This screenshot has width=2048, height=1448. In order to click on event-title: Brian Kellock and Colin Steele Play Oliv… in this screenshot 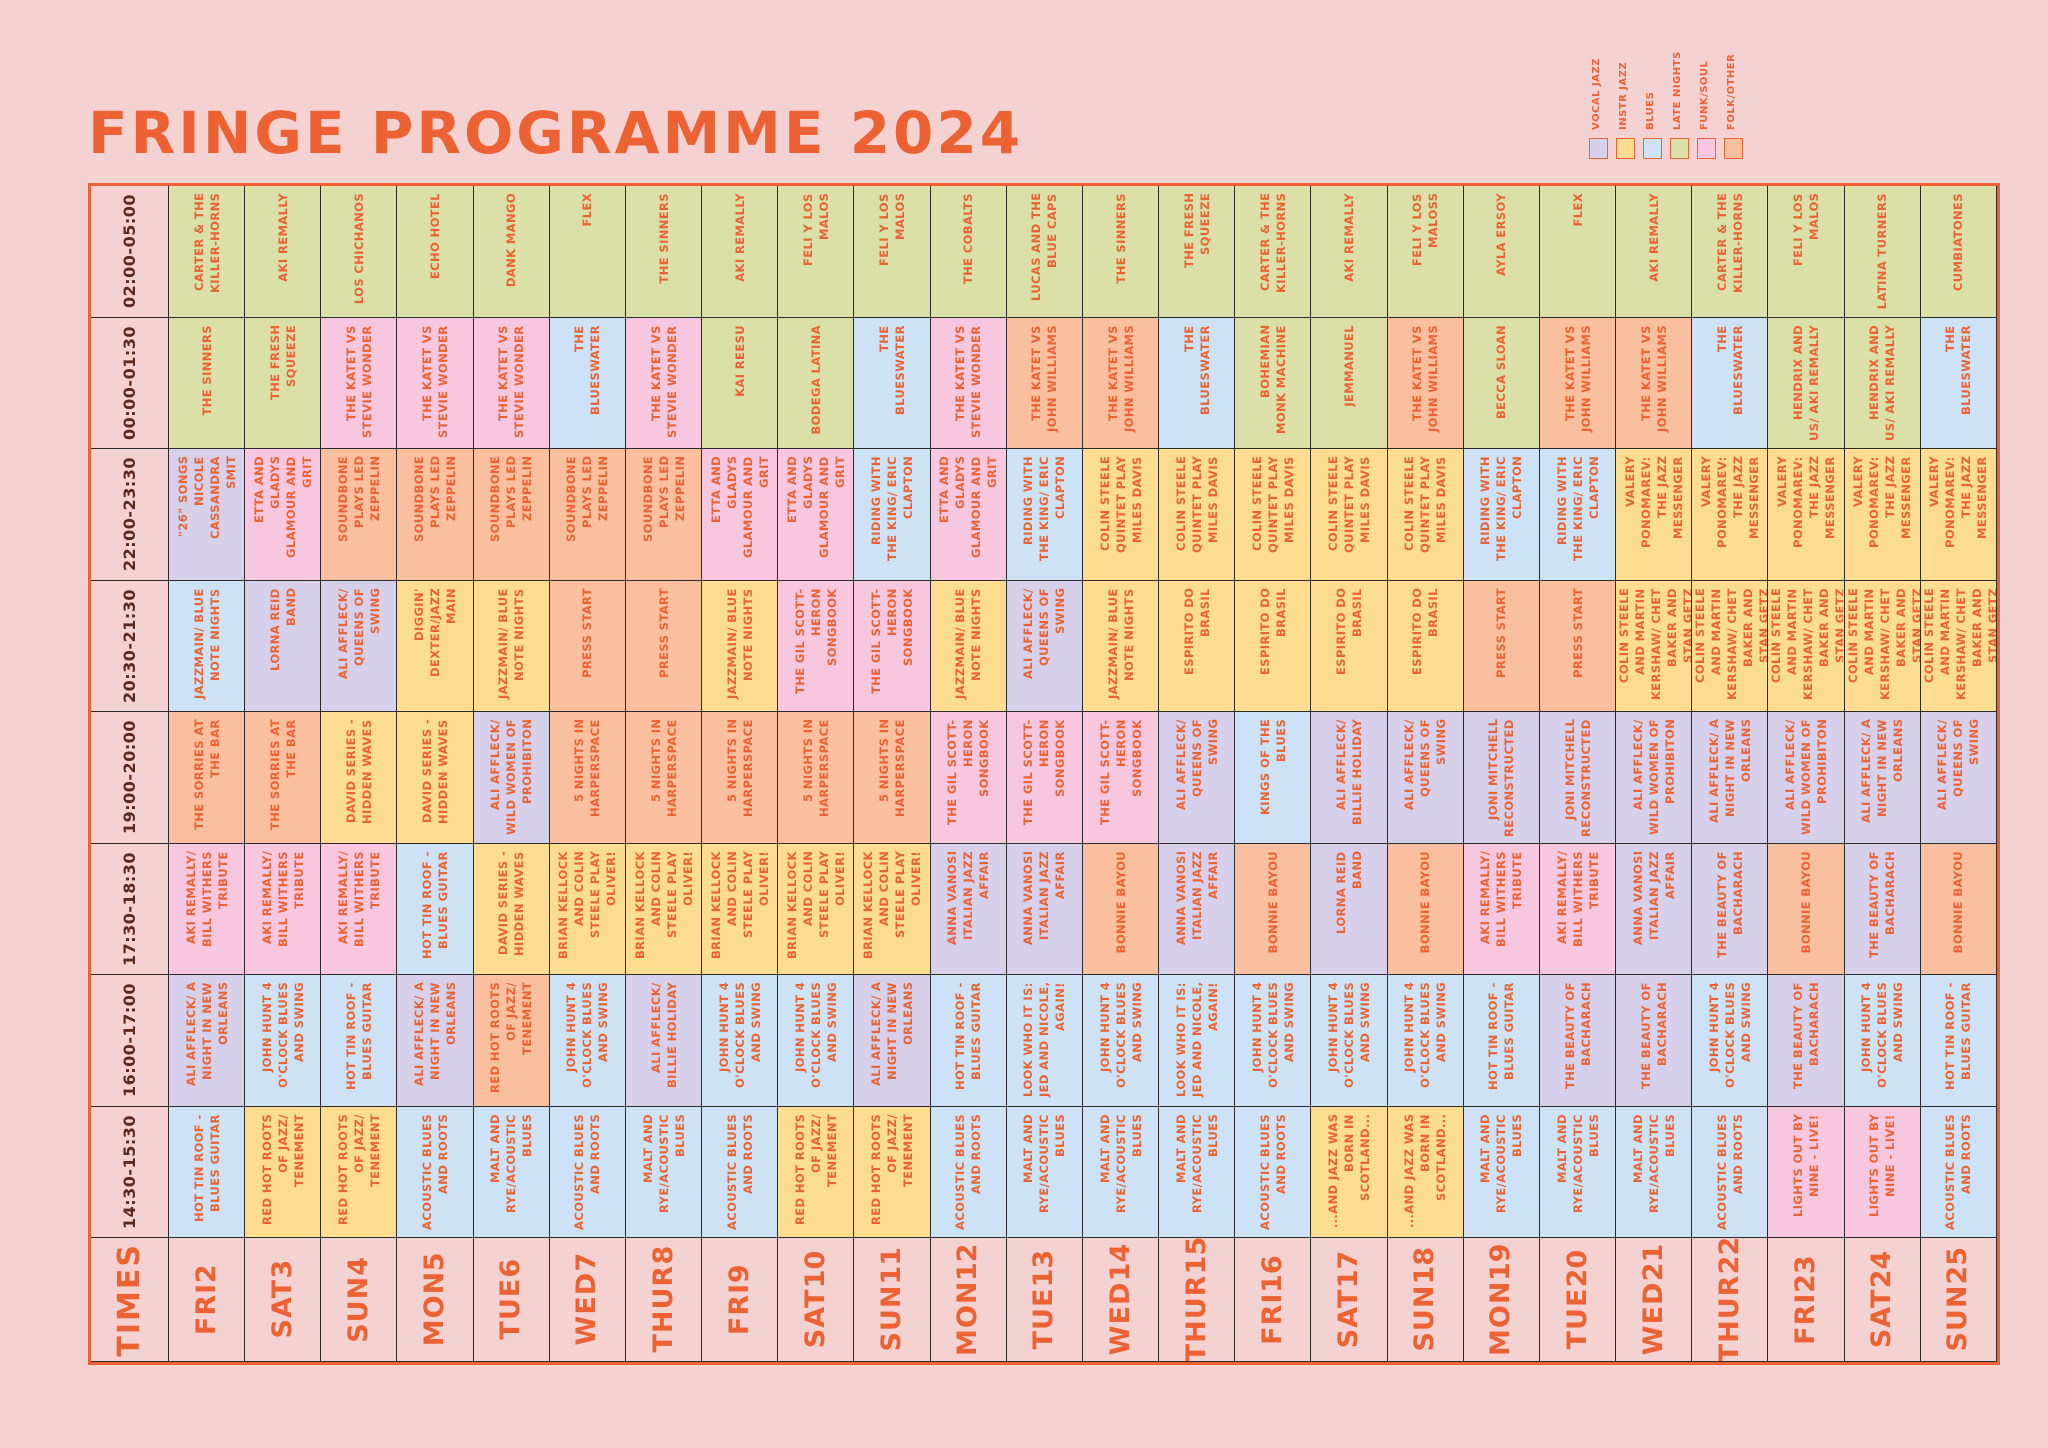, I will do `click(892, 904)`.